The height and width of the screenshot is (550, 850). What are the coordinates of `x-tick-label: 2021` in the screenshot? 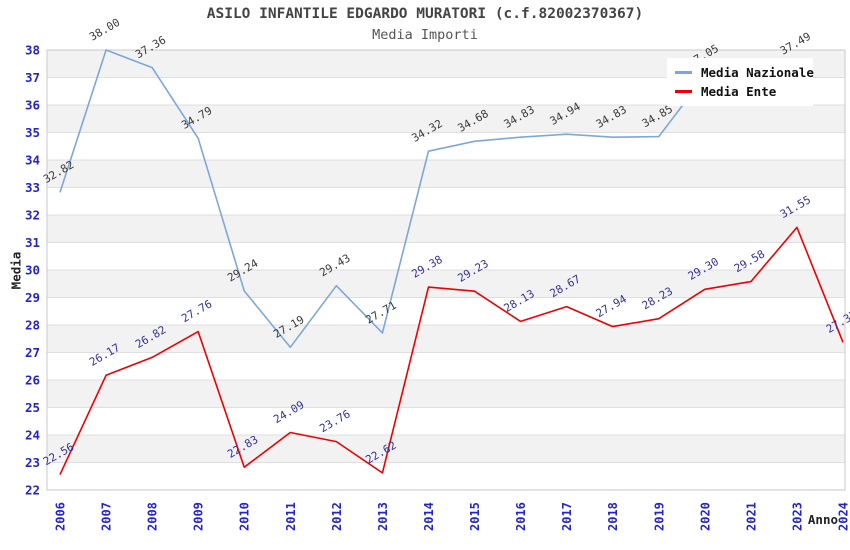 It's located at (751, 516).